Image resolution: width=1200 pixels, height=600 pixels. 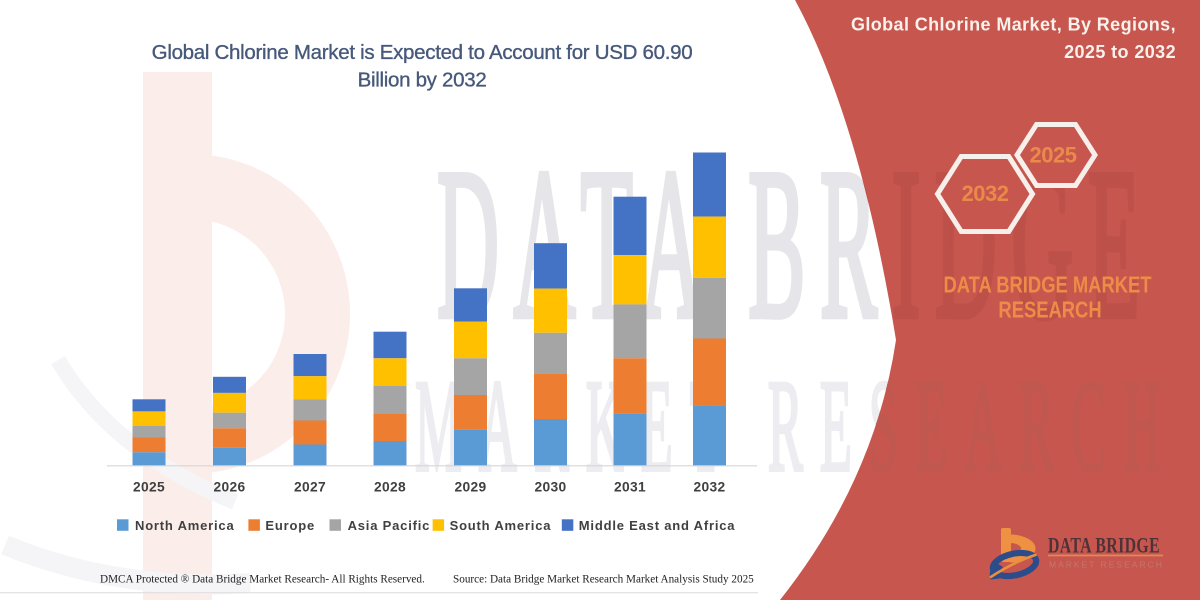 I want to click on svg-text:Global Chlorine Market, By Reg: Global Chlorine Market, By Regions,, so click(x=1013, y=25).